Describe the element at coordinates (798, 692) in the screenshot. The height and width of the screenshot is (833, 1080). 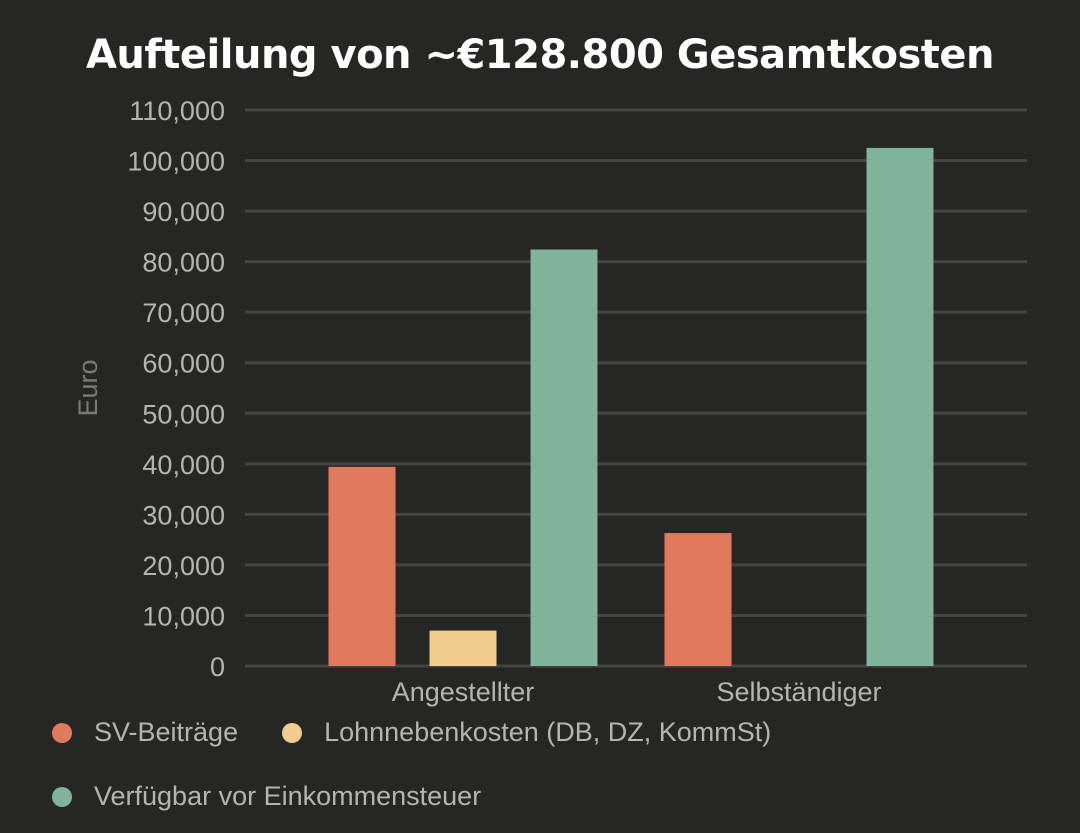
I see `x-category-label: Selbständiger` at that location.